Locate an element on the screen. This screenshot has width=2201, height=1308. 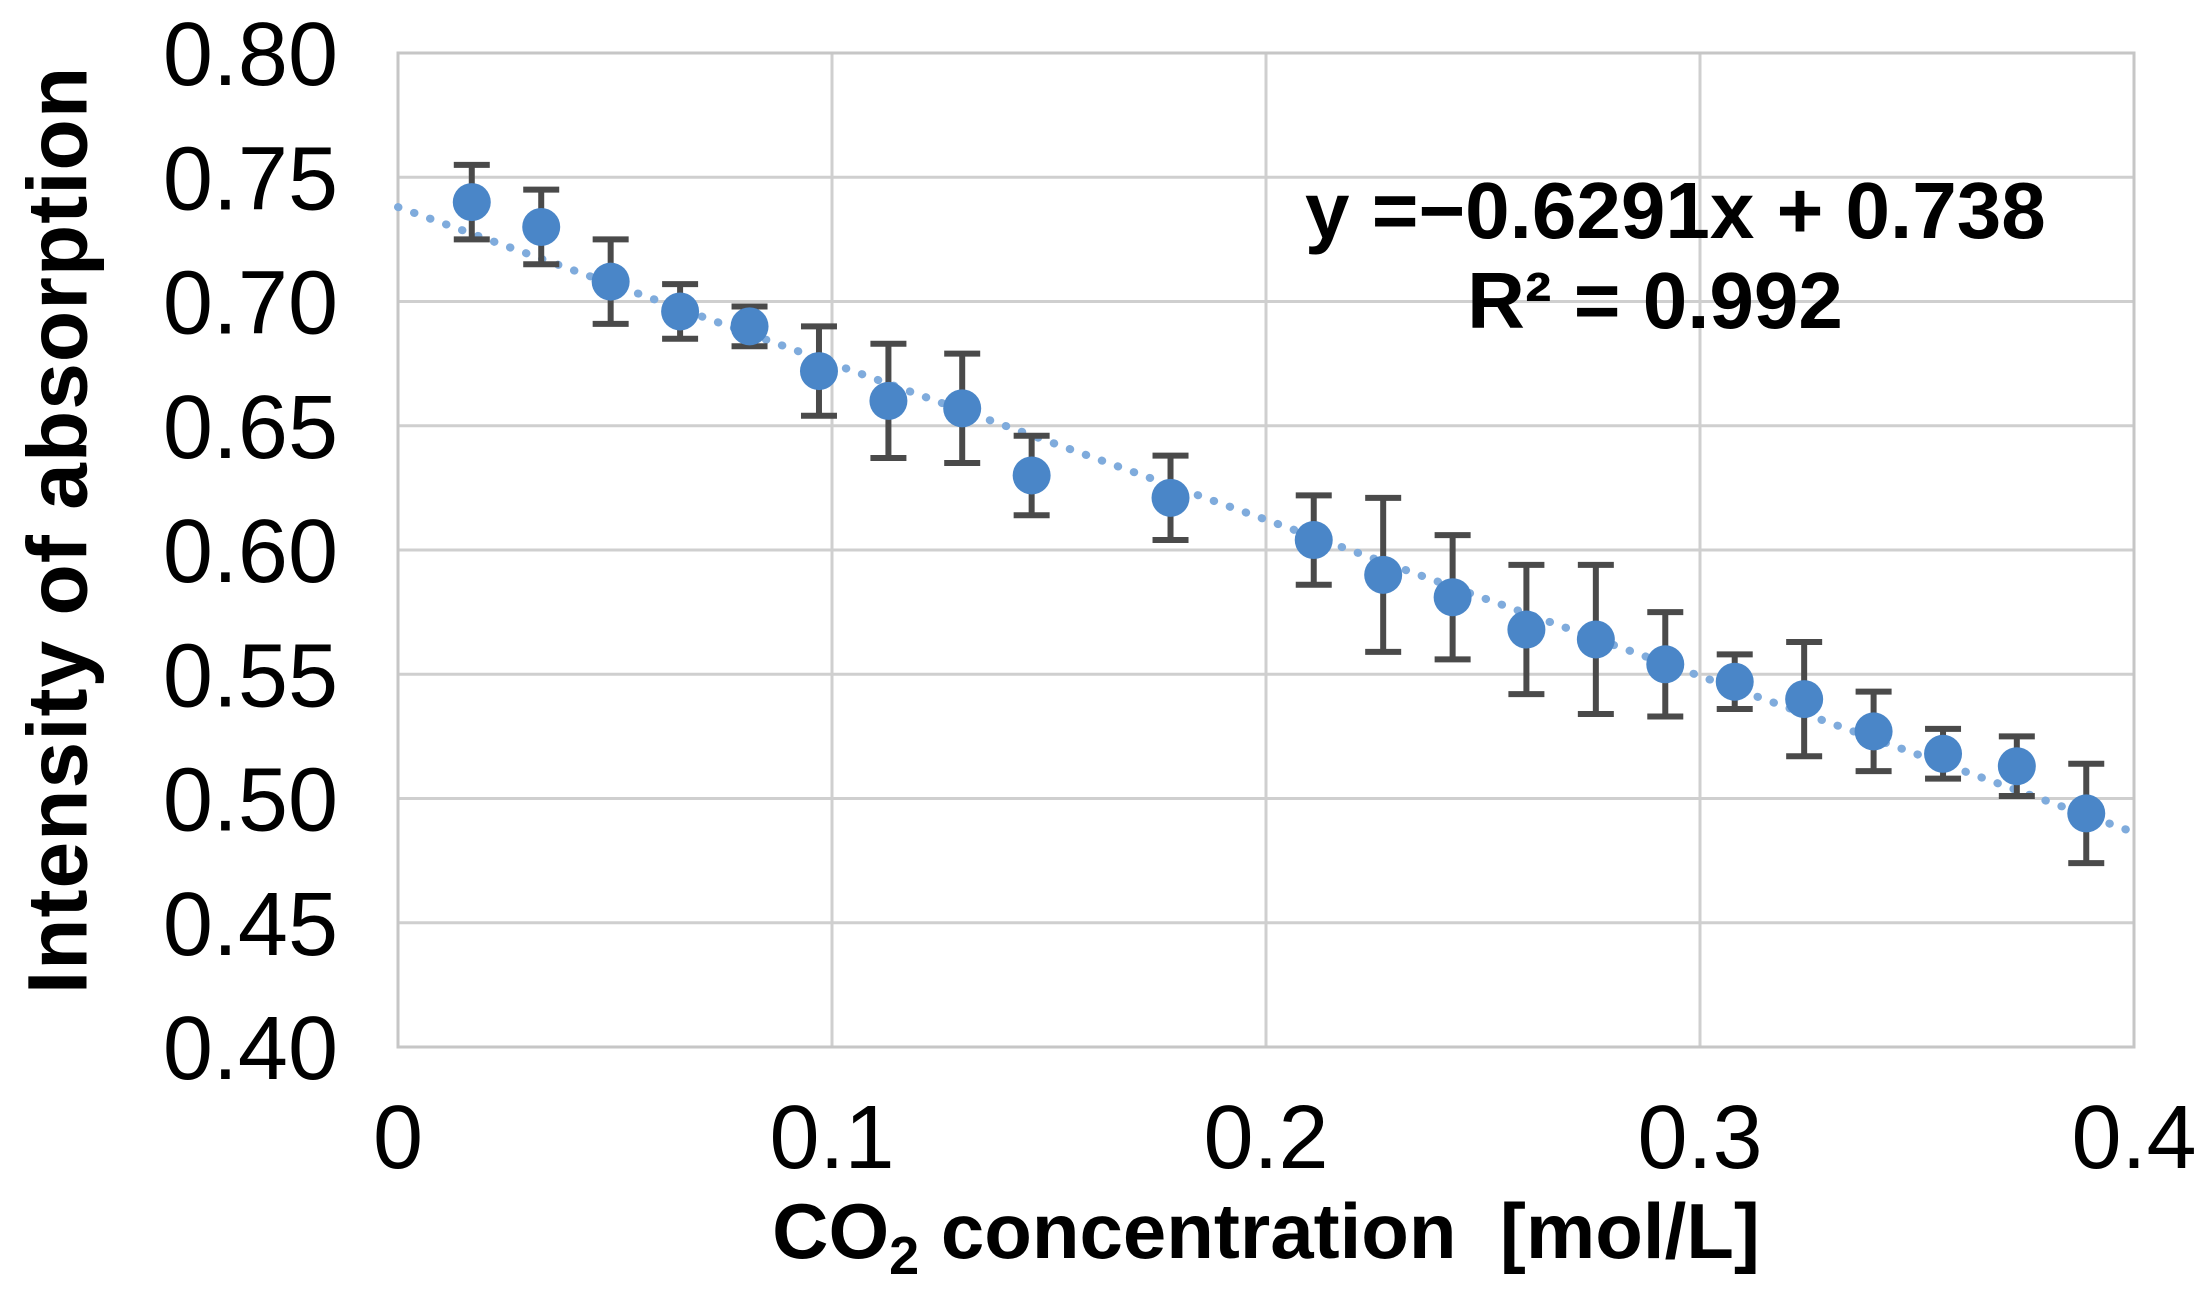
y-tick-label: 0.65 is located at coordinates (250, 428).